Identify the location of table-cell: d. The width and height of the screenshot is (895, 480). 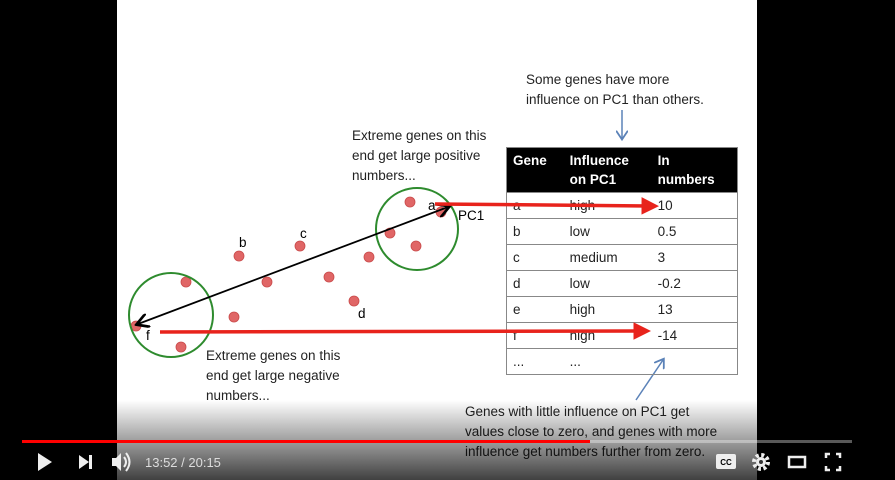
(535, 283).